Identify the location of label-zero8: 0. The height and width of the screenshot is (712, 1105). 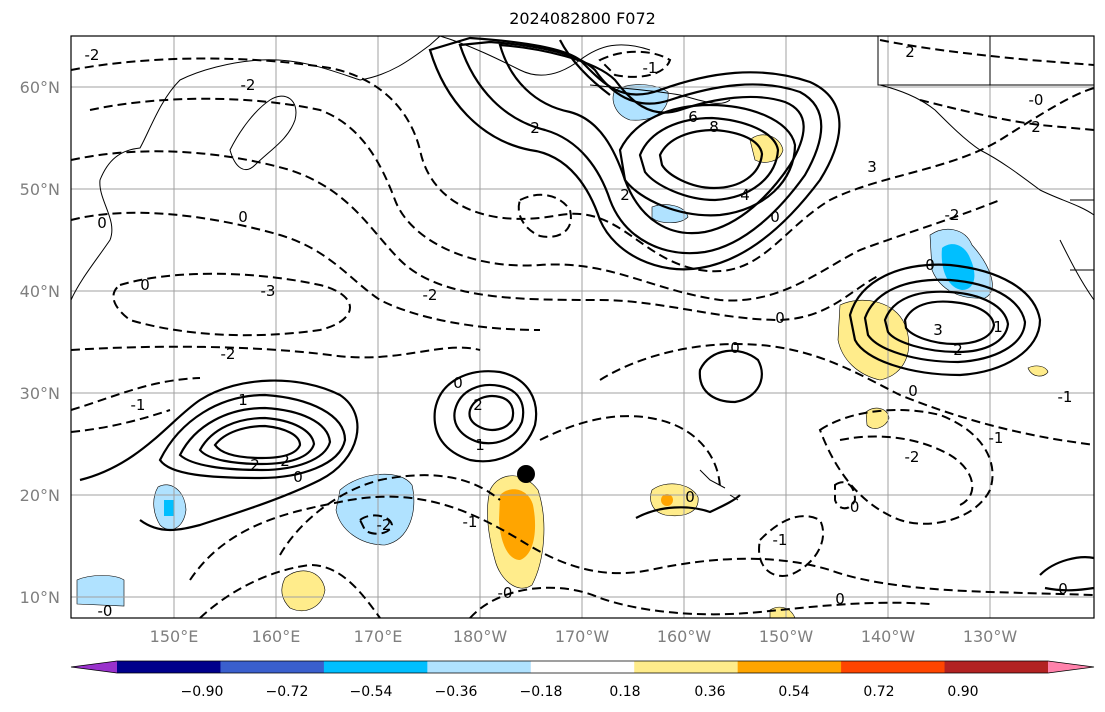
(930, 265).